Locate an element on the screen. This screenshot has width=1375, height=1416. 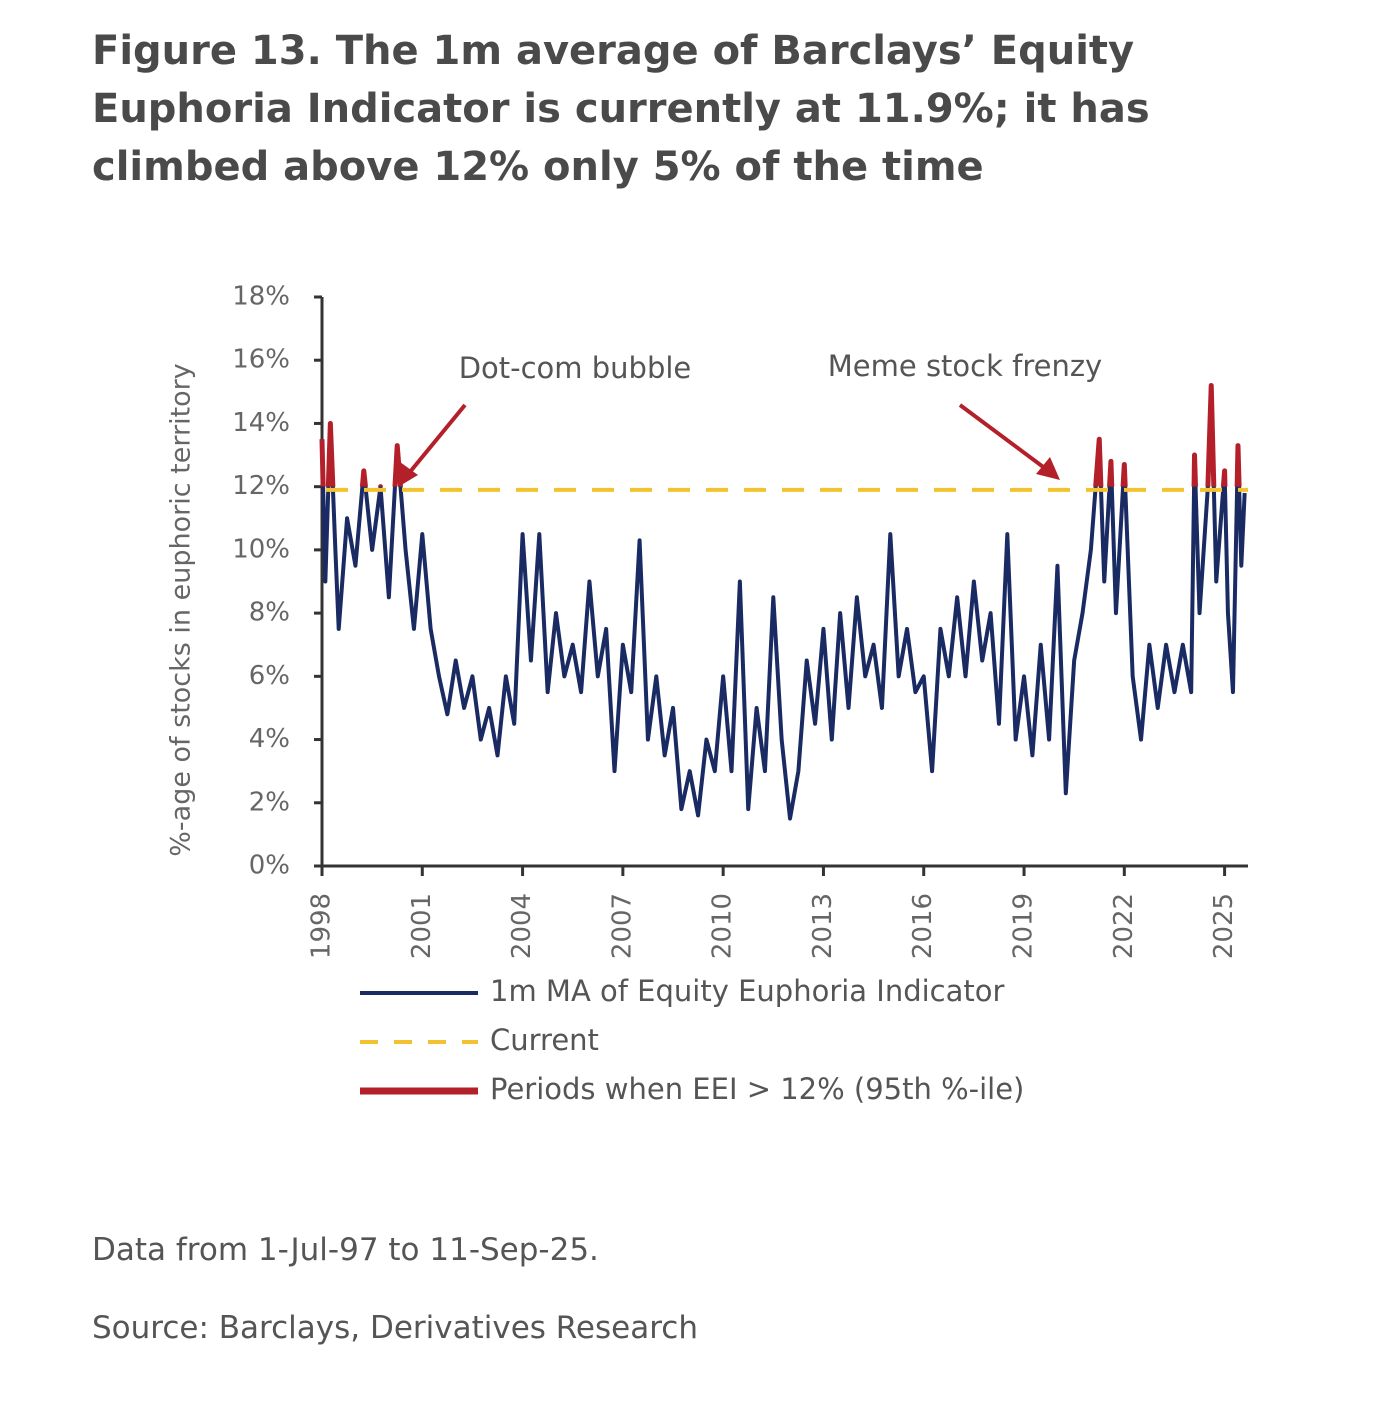
legend-label: Periods when EEI > 12% (95th %-ile) is located at coordinates (757, 1089).